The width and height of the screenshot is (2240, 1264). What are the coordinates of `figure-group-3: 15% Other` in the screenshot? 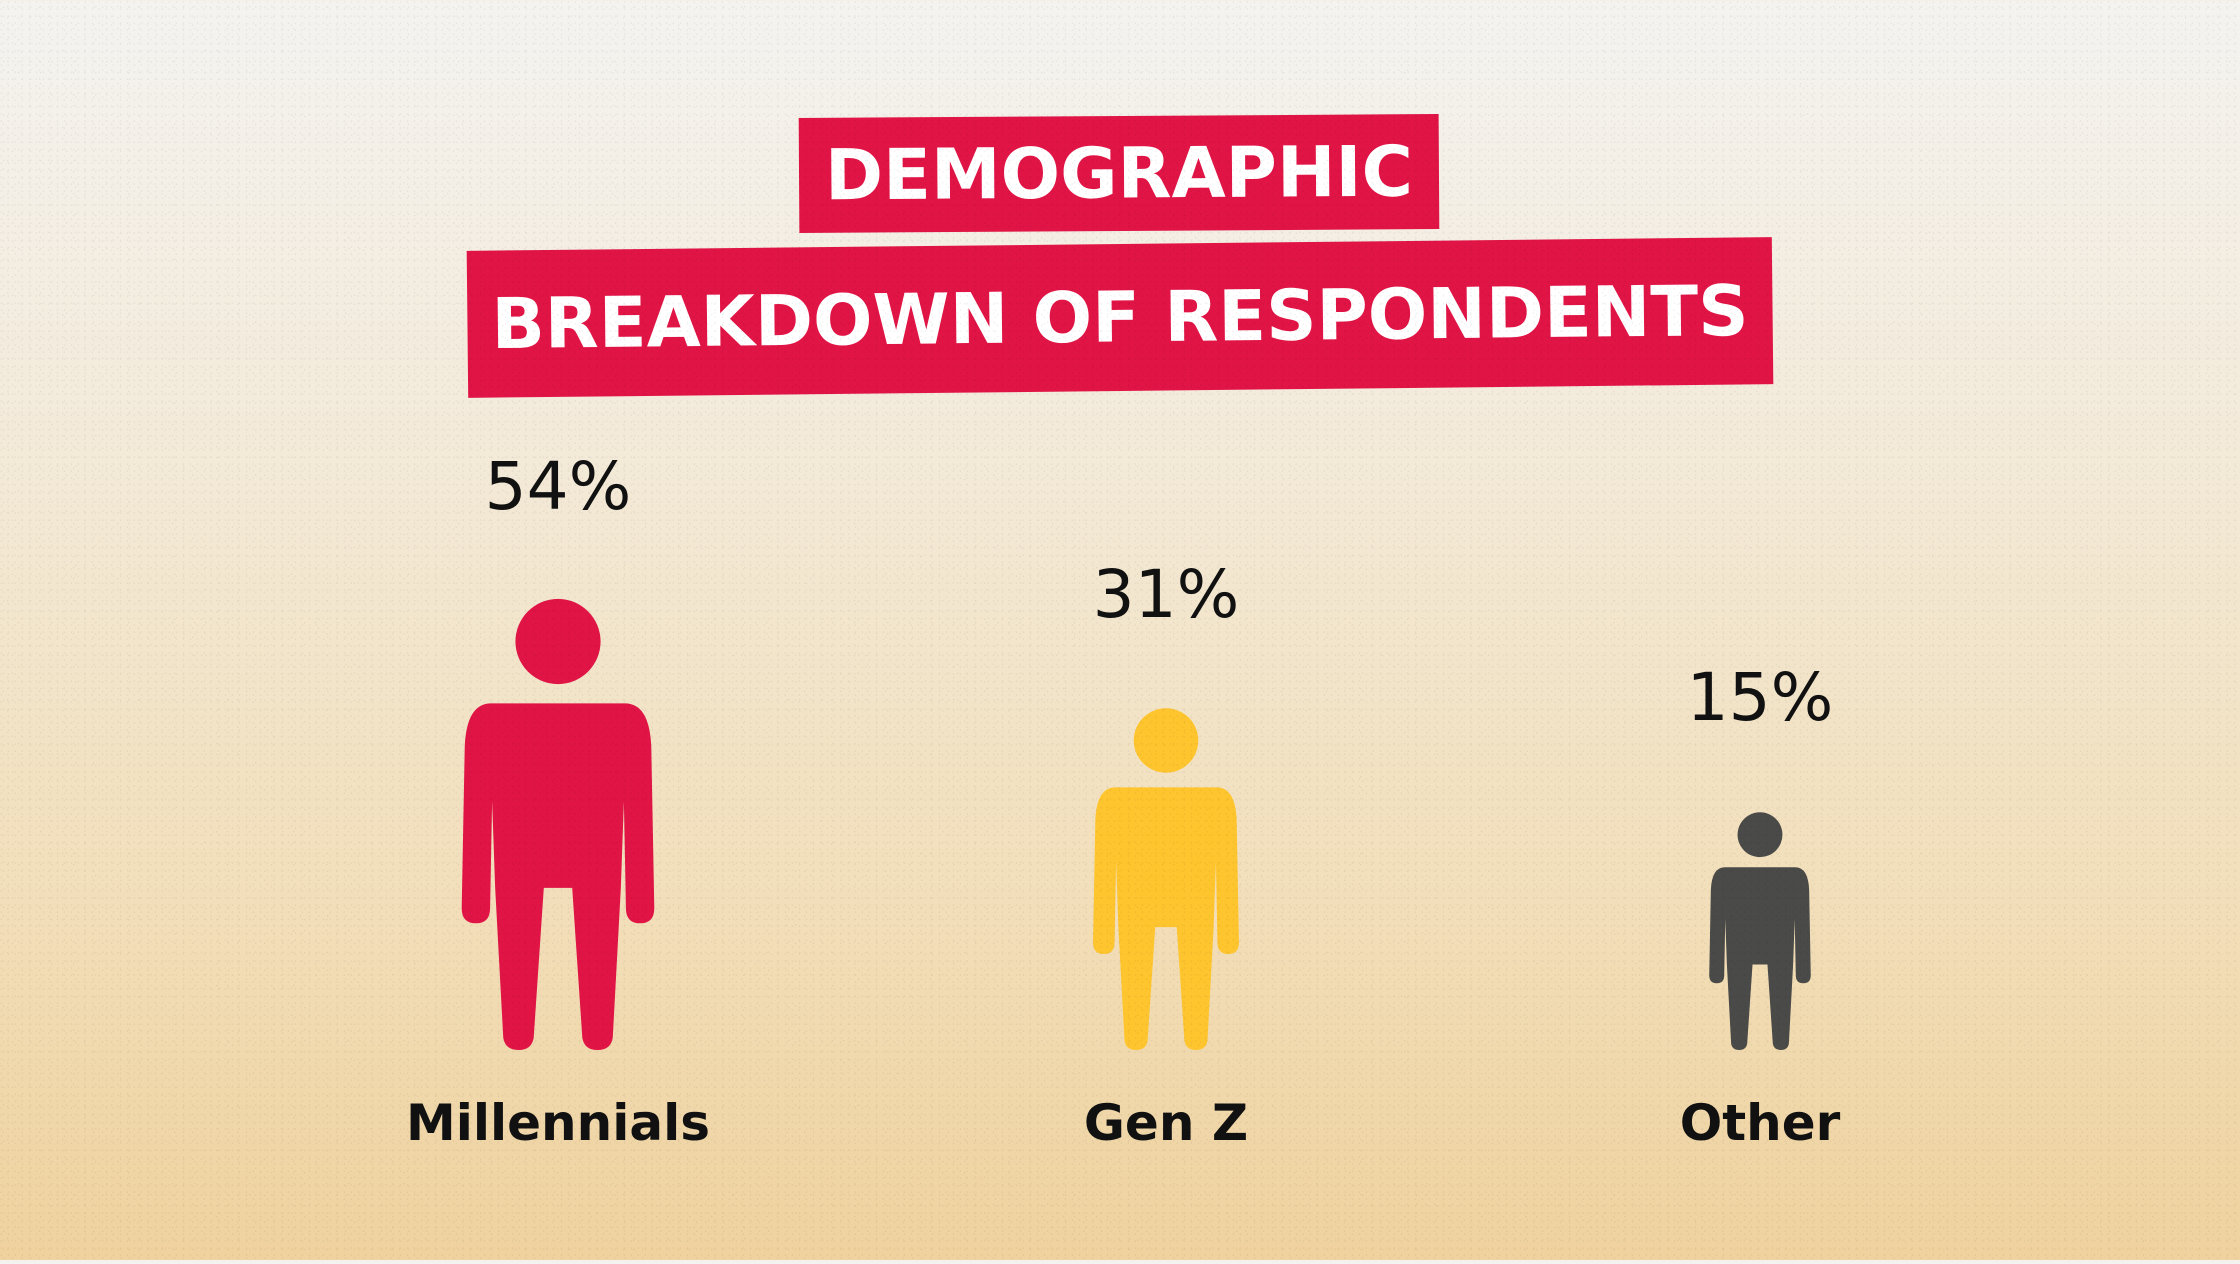 It's located at (1760, 905).